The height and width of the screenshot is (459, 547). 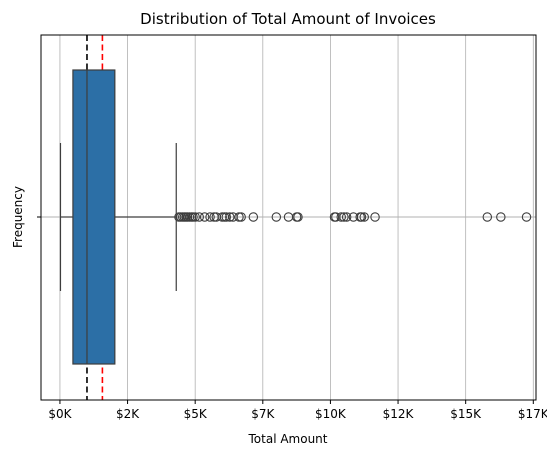 What do you see at coordinates (297, 410) in the screenshot?
I see `x-tick-labels: $0K $2K $5K $7K $10K $12K $15K $17K` at bounding box center [297, 410].